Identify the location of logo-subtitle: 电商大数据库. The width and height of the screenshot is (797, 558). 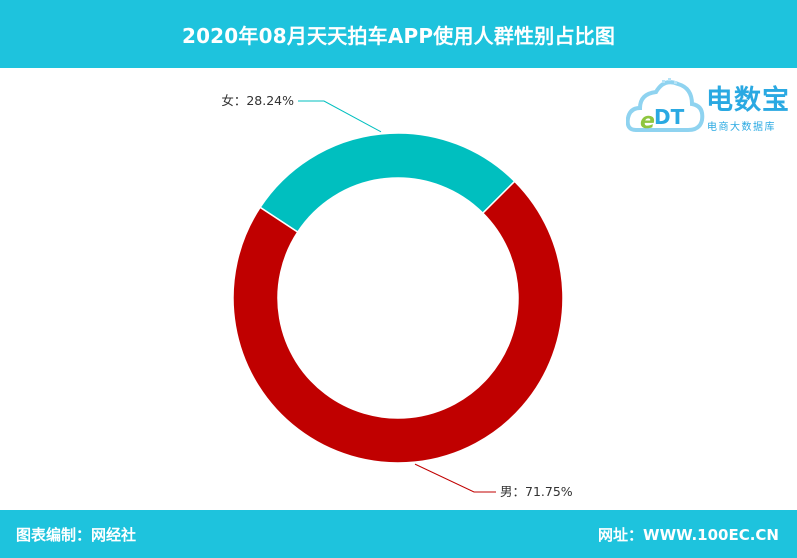
(741, 127).